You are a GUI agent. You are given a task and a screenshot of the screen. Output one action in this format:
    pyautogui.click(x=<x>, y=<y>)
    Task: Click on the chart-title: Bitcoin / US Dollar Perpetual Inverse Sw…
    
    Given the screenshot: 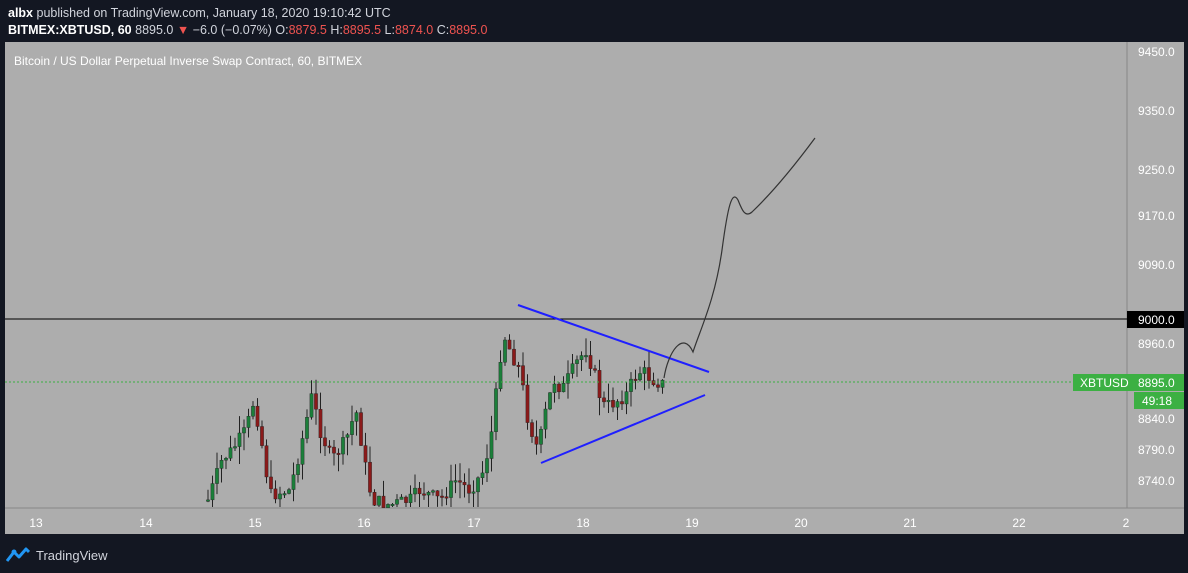 What is the action you would take?
    pyautogui.click(x=188, y=61)
    